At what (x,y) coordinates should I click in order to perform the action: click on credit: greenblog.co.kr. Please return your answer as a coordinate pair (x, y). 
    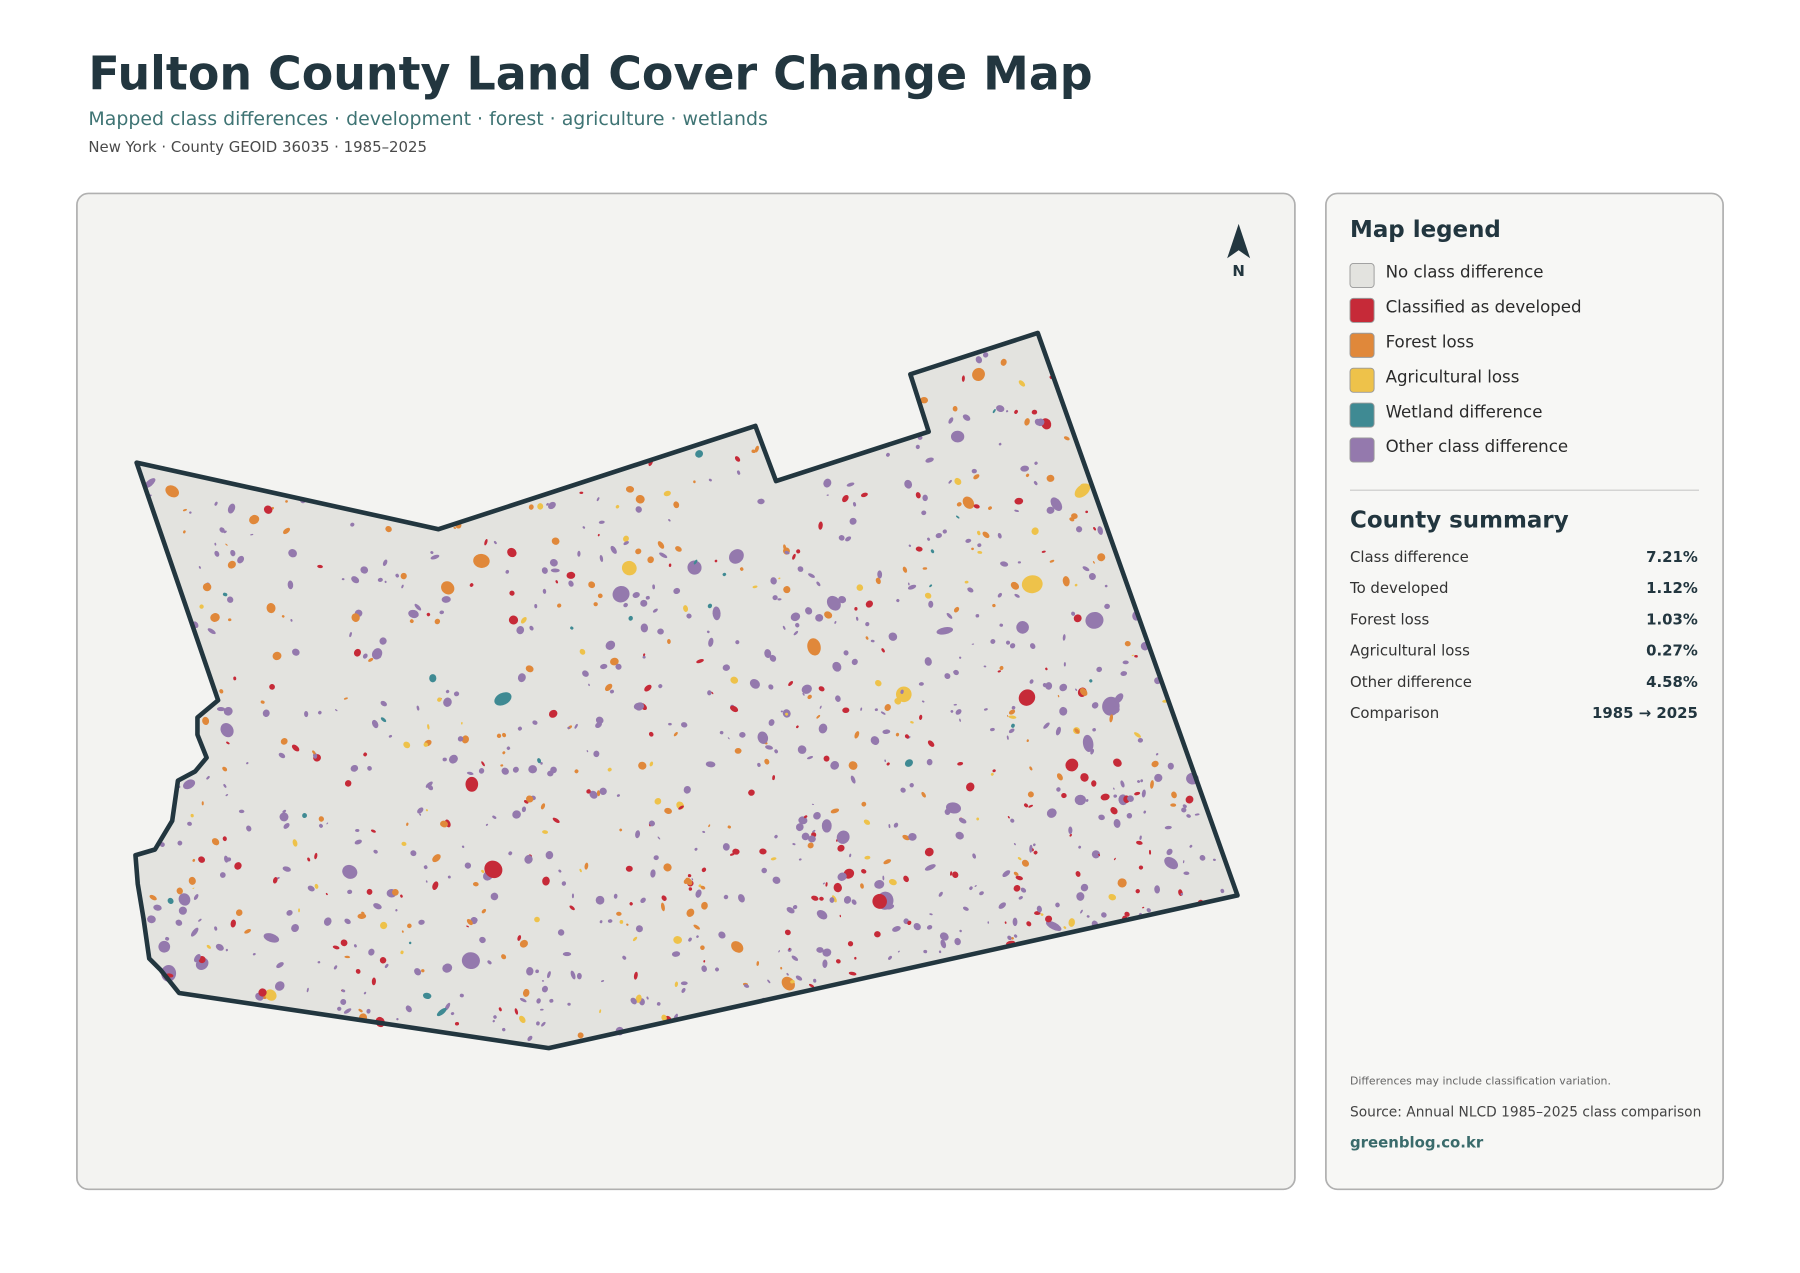
    Looking at the image, I should click on (1417, 1142).